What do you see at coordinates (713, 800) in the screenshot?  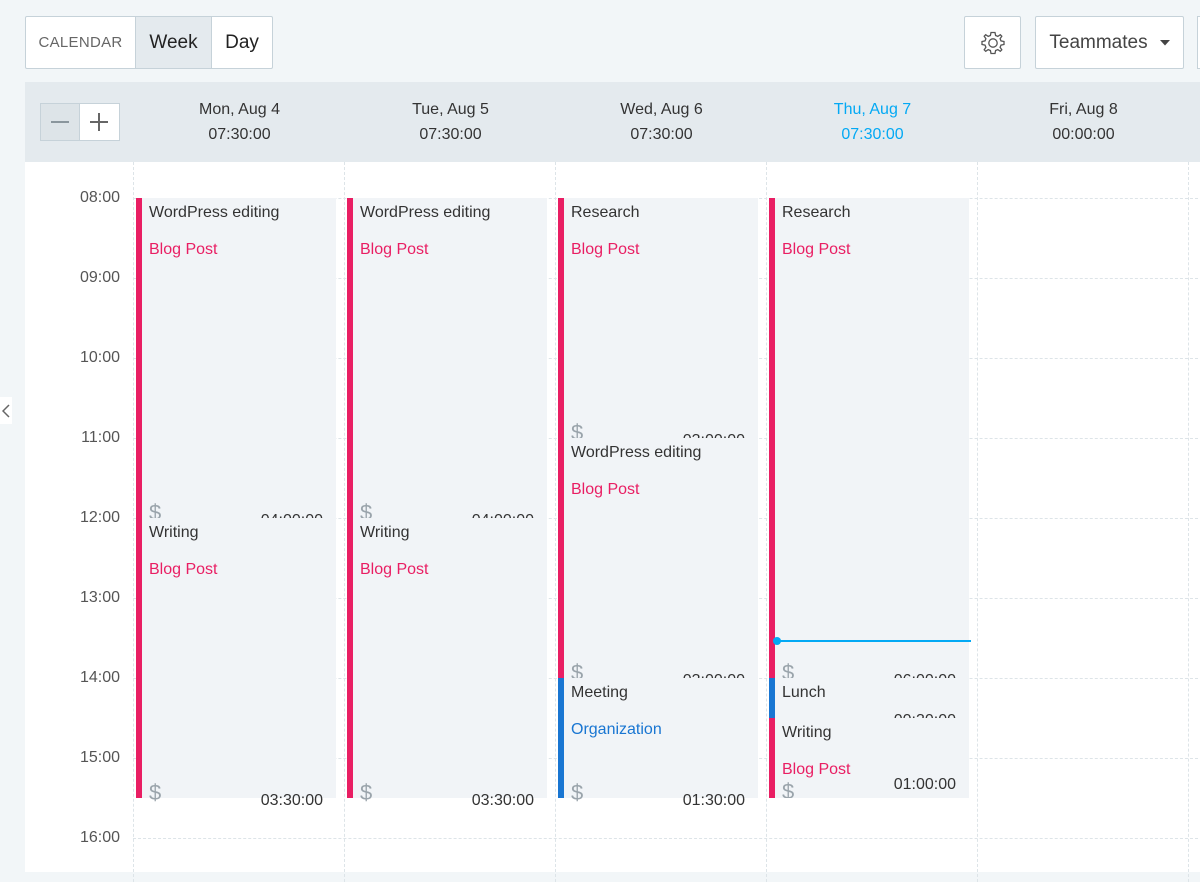 I see `entry-duration: 01:30:00` at bounding box center [713, 800].